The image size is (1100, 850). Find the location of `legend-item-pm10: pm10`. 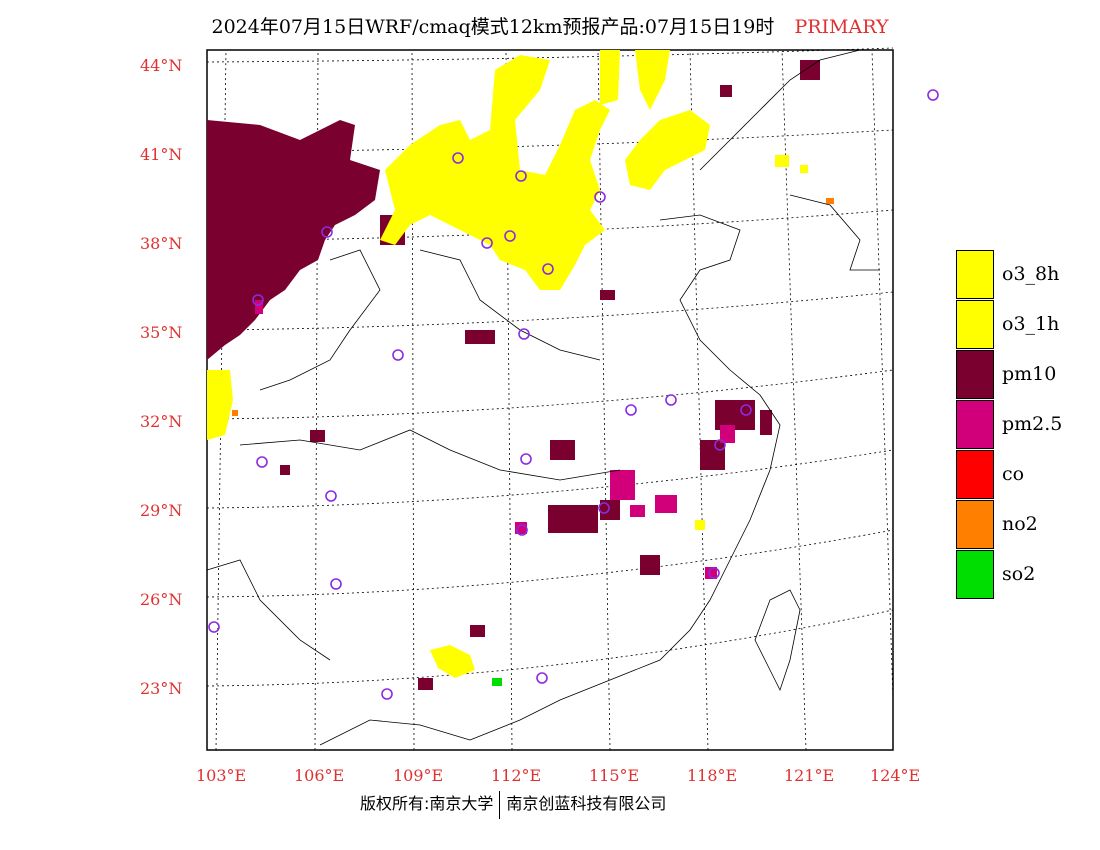

legend-item-pm10: pm10 is located at coordinates (1026, 374).